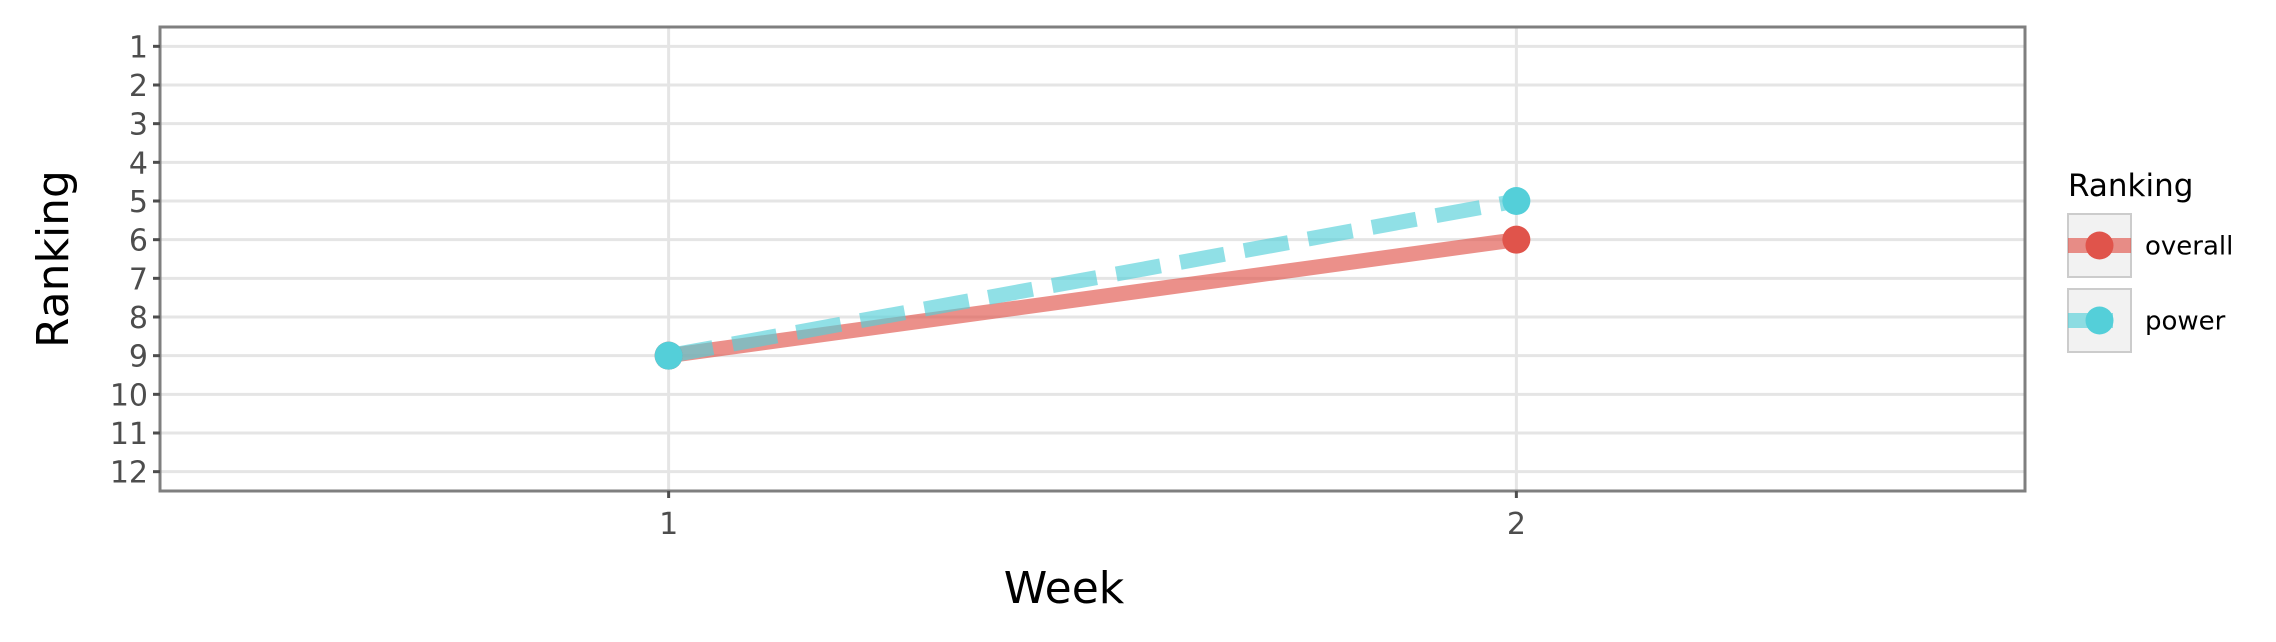 The image size is (2276, 642). Describe the element at coordinates (53, 259) in the screenshot. I see `y-axis-title: Ranking` at that location.